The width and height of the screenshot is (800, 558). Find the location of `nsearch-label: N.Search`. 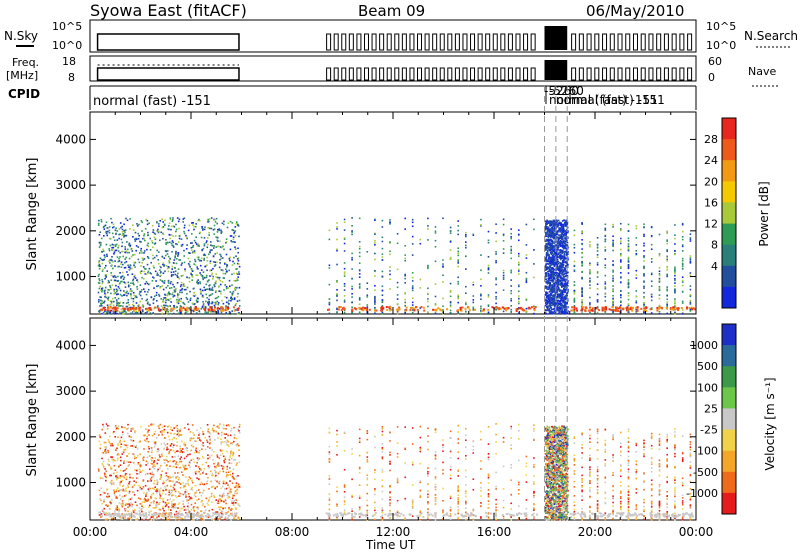

nsearch-label: N.Search is located at coordinates (771, 36).